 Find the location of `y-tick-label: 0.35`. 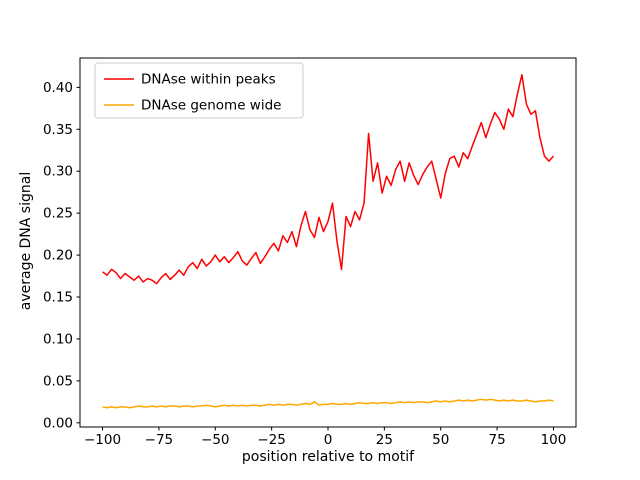

y-tick-label: 0.35 is located at coordinates (58, 130).